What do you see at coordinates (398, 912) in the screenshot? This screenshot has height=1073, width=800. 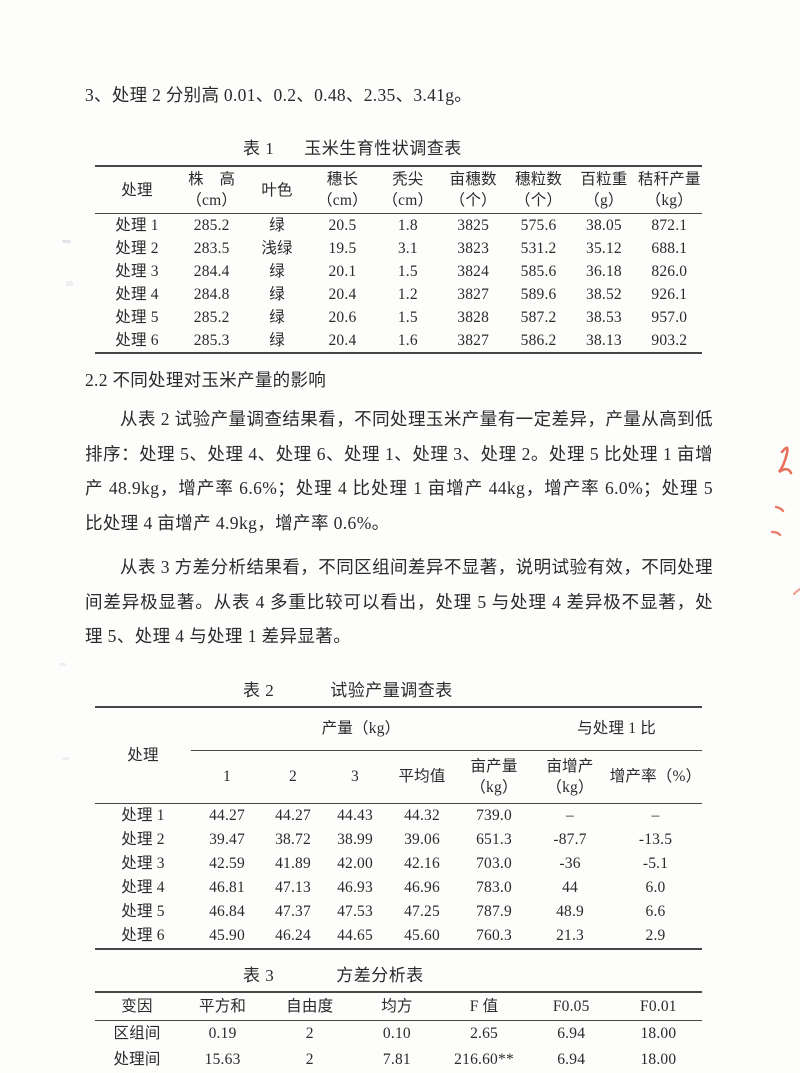 I see `table-row: 处理 5 46.84 47.37 47.53 47.25 787.9 48.9 6.6` at bounding box center [398, 912].